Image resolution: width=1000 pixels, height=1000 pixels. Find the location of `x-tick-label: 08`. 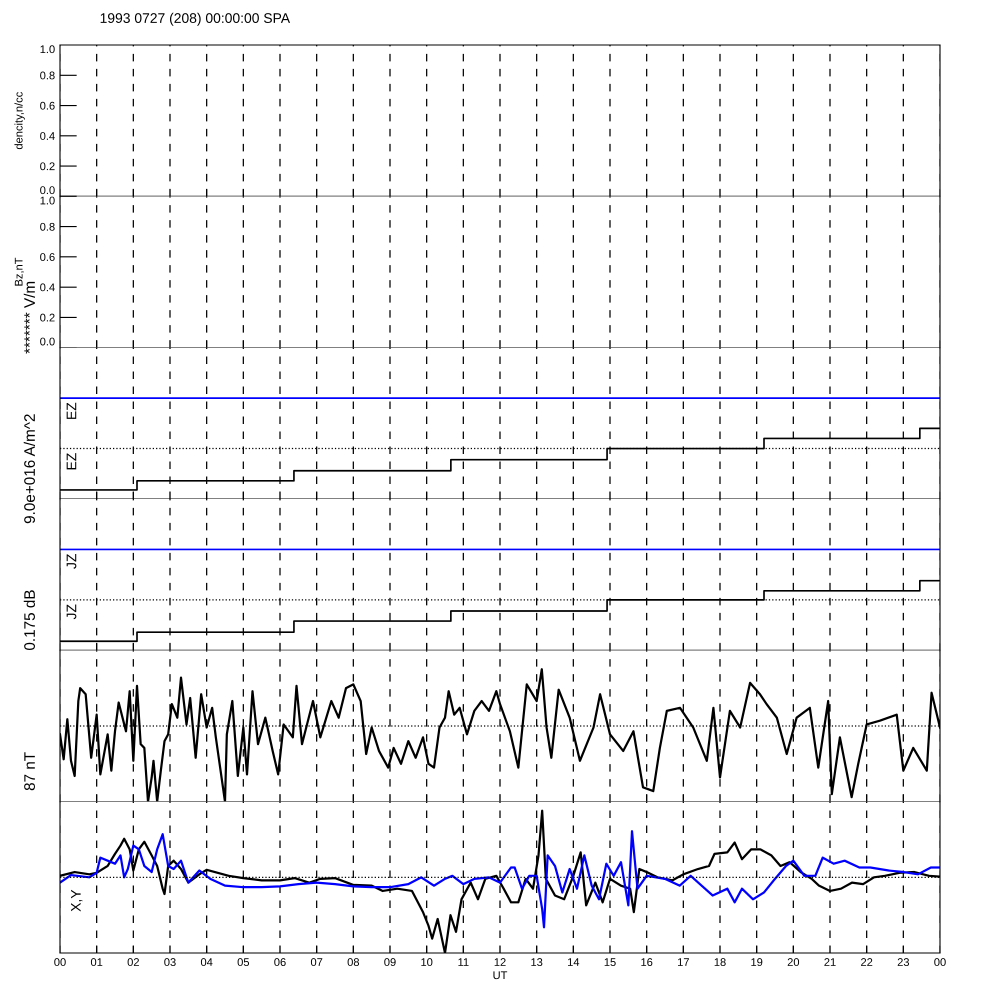

x-tick-label: 08 is located at coordinates (354, 962).